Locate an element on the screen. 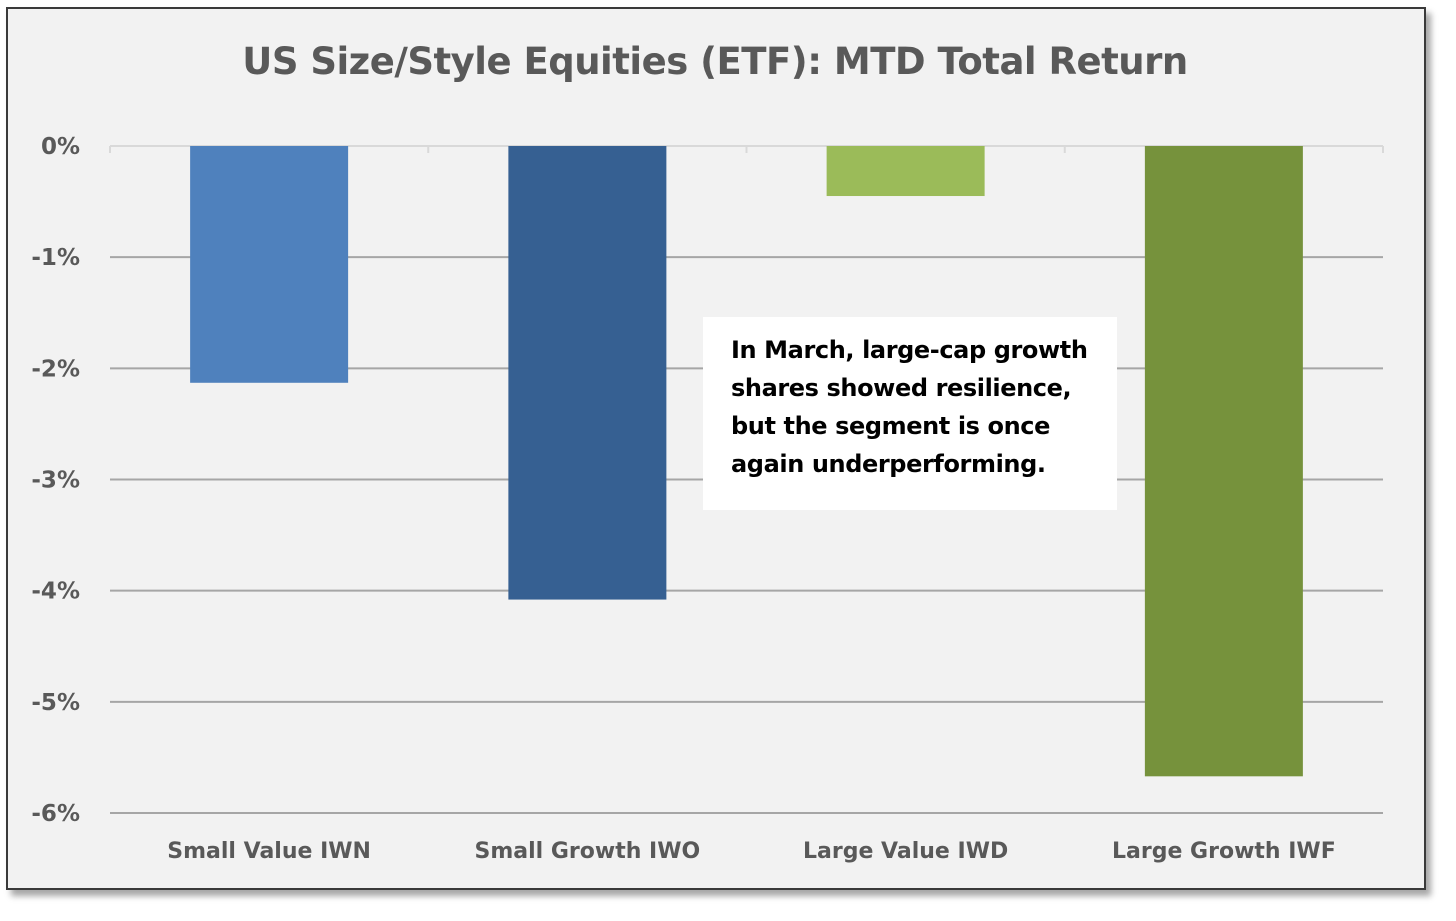 The image size is (1456, 921). bar-large-growth-iwf is located at coordinates (1223, 461).